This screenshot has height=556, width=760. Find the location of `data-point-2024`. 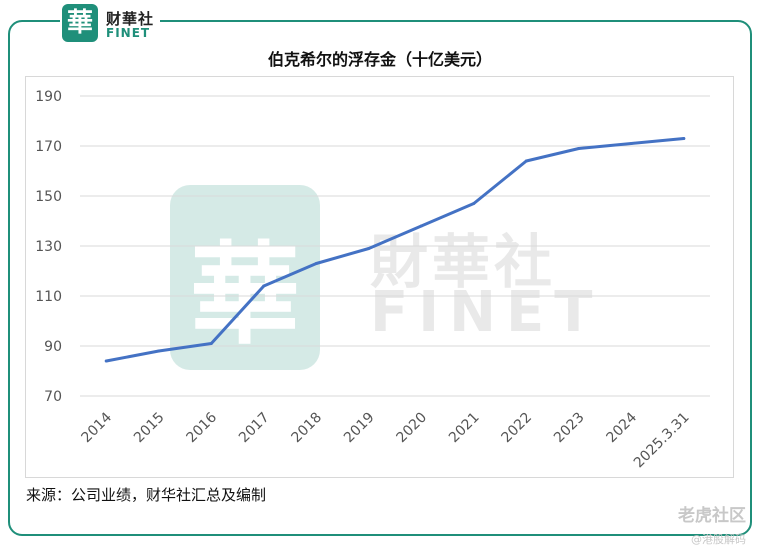

data-point-2024 is located at coordinates (631, 143).